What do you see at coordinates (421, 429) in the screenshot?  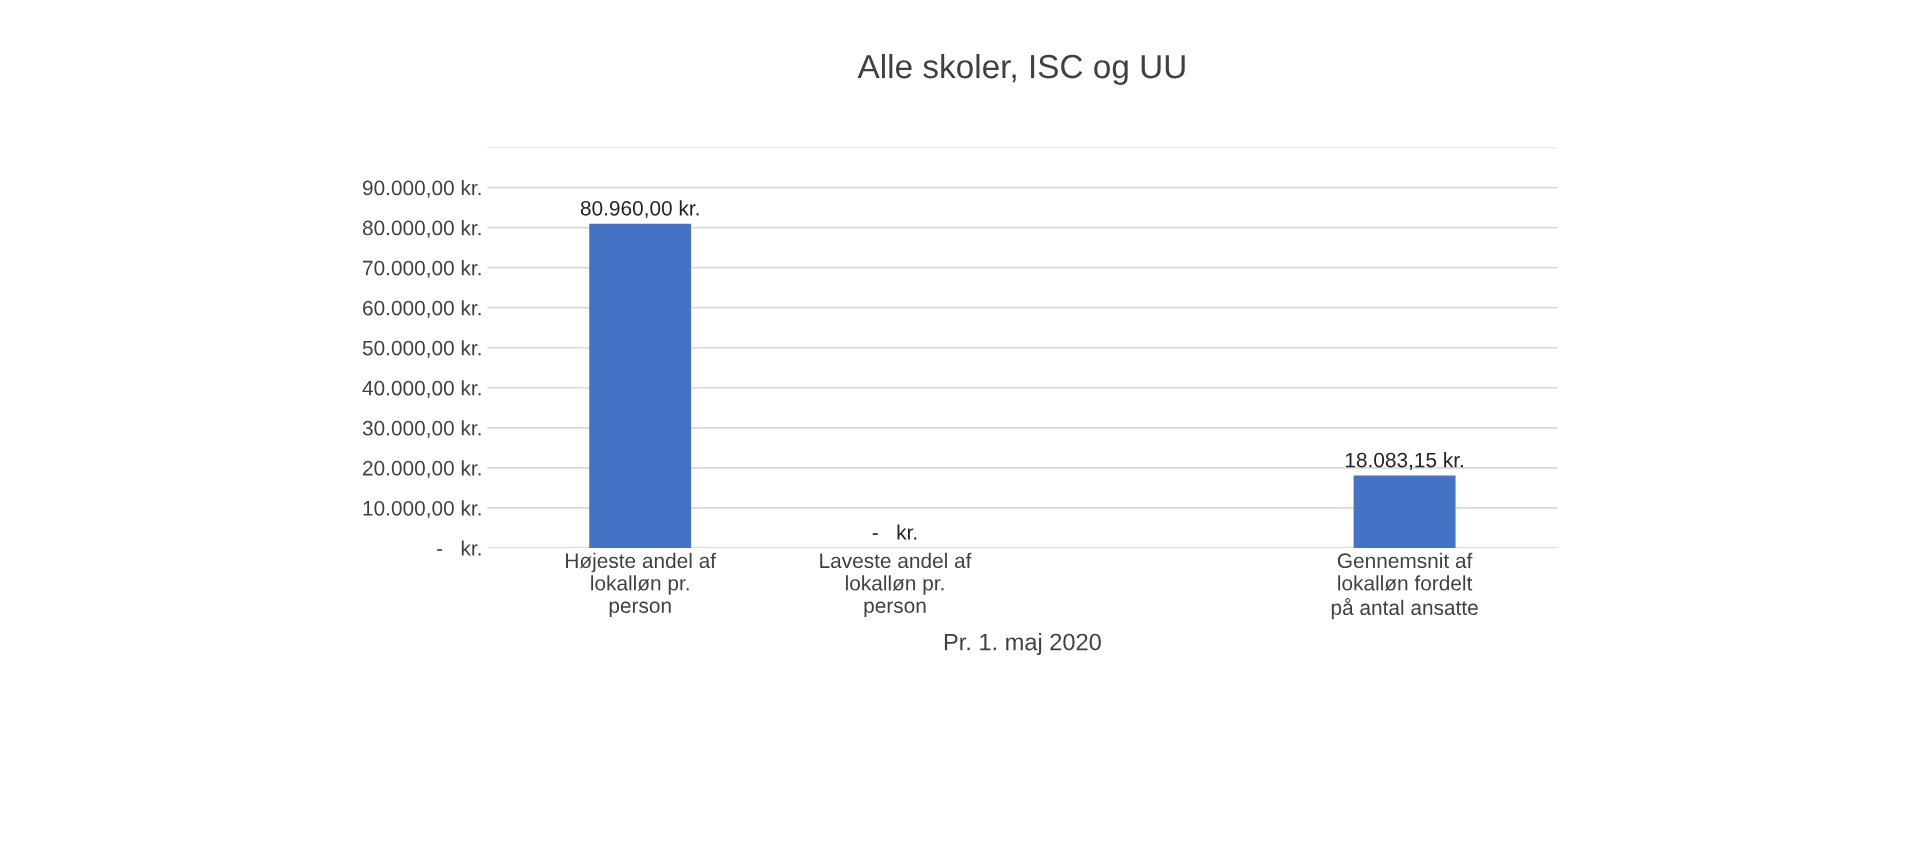 I see `y-tick-label: 30.000,00 kr.` at bounding box center [421, 429].